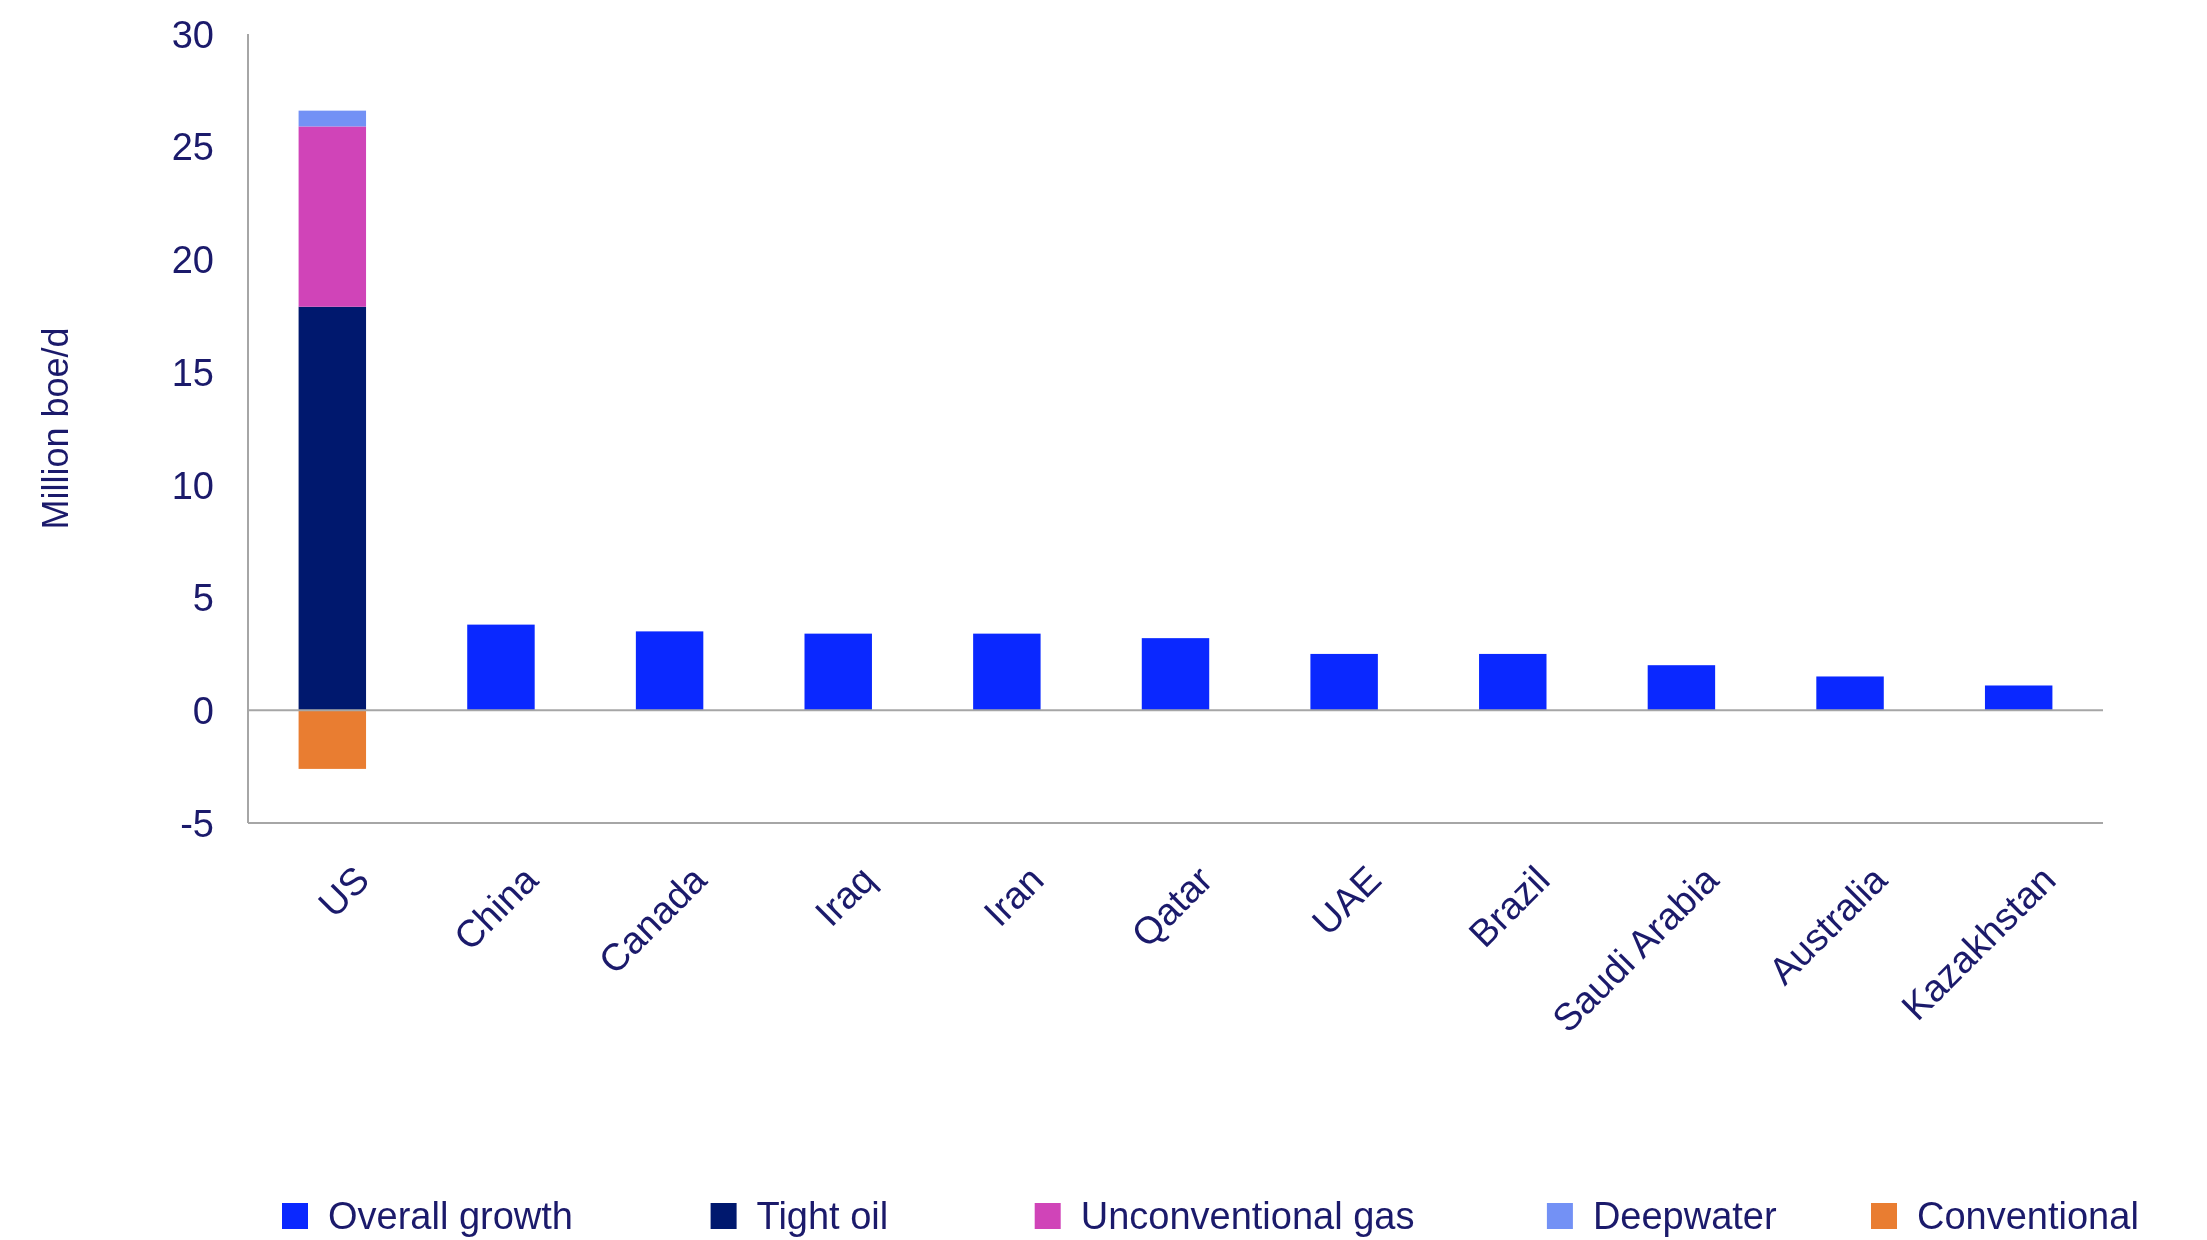 The height and width of the screenshot is (1240, 2207). Describe the element at coordinates (450, 1216) in the screenshot. I see `legend-label: Overall growth` at that location.